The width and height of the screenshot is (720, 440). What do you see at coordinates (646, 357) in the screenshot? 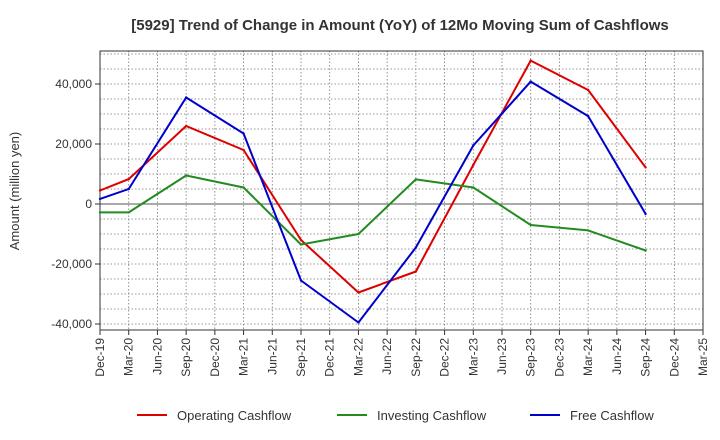
I see `x-tick-label: Sep-24` at bounding box center [646, 357].